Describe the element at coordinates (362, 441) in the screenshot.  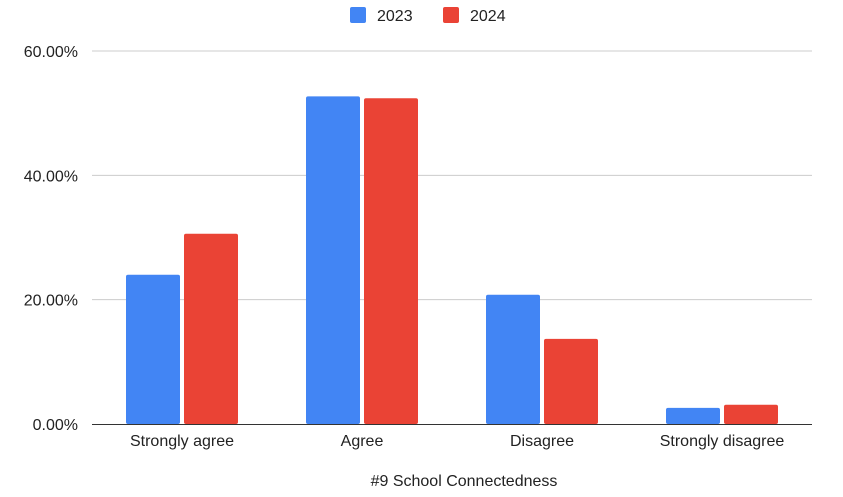
I see `x-tick-label: Agree` at that location.